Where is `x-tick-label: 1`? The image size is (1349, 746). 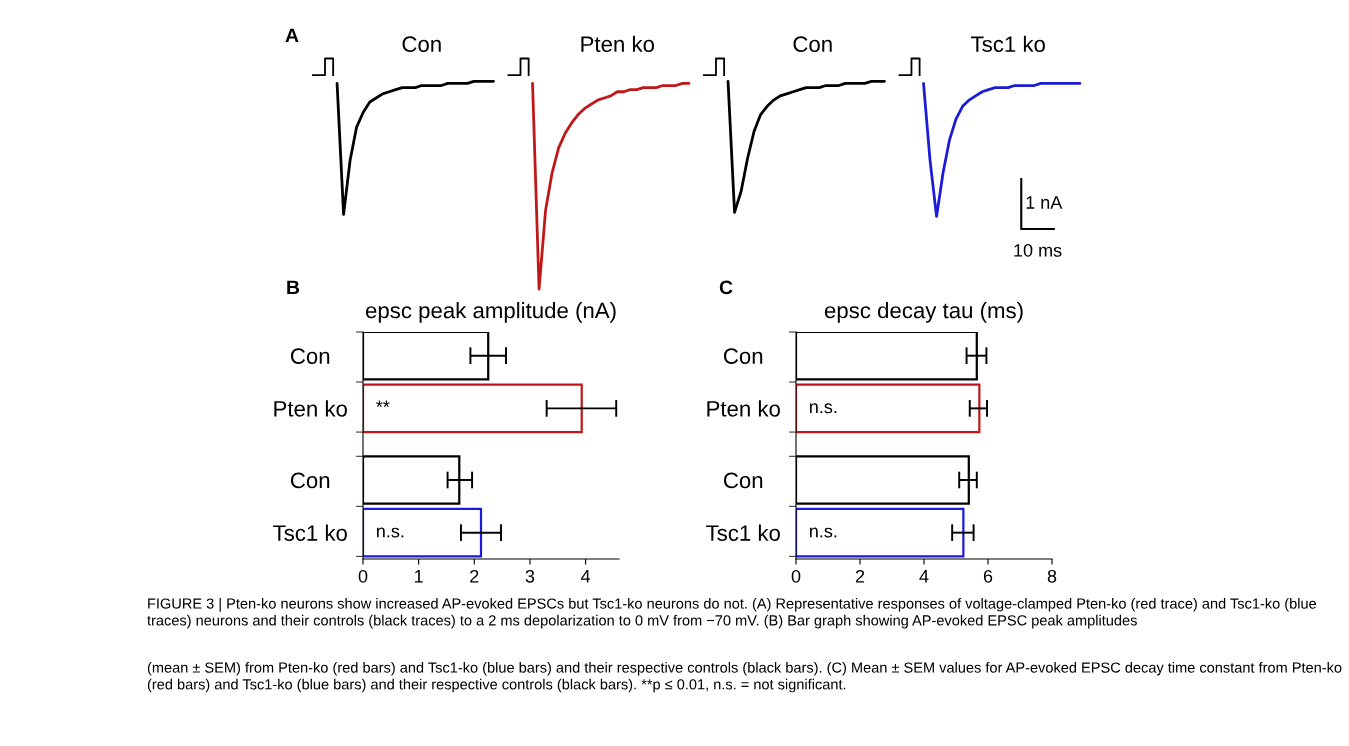 x-tick-label: 1 is located at coordinates (419, 576).